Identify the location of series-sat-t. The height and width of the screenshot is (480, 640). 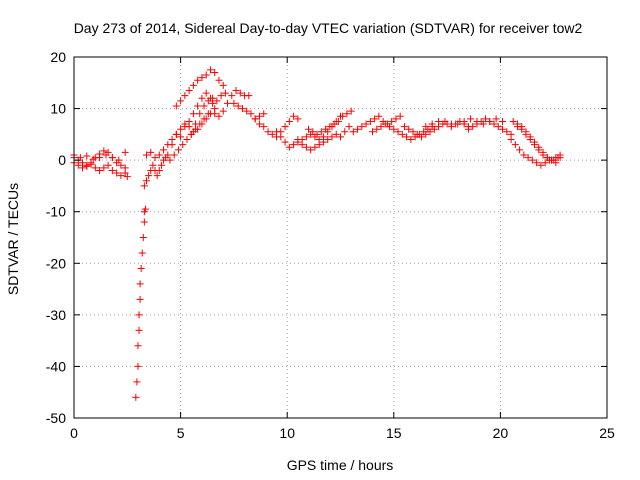
(464, 123).